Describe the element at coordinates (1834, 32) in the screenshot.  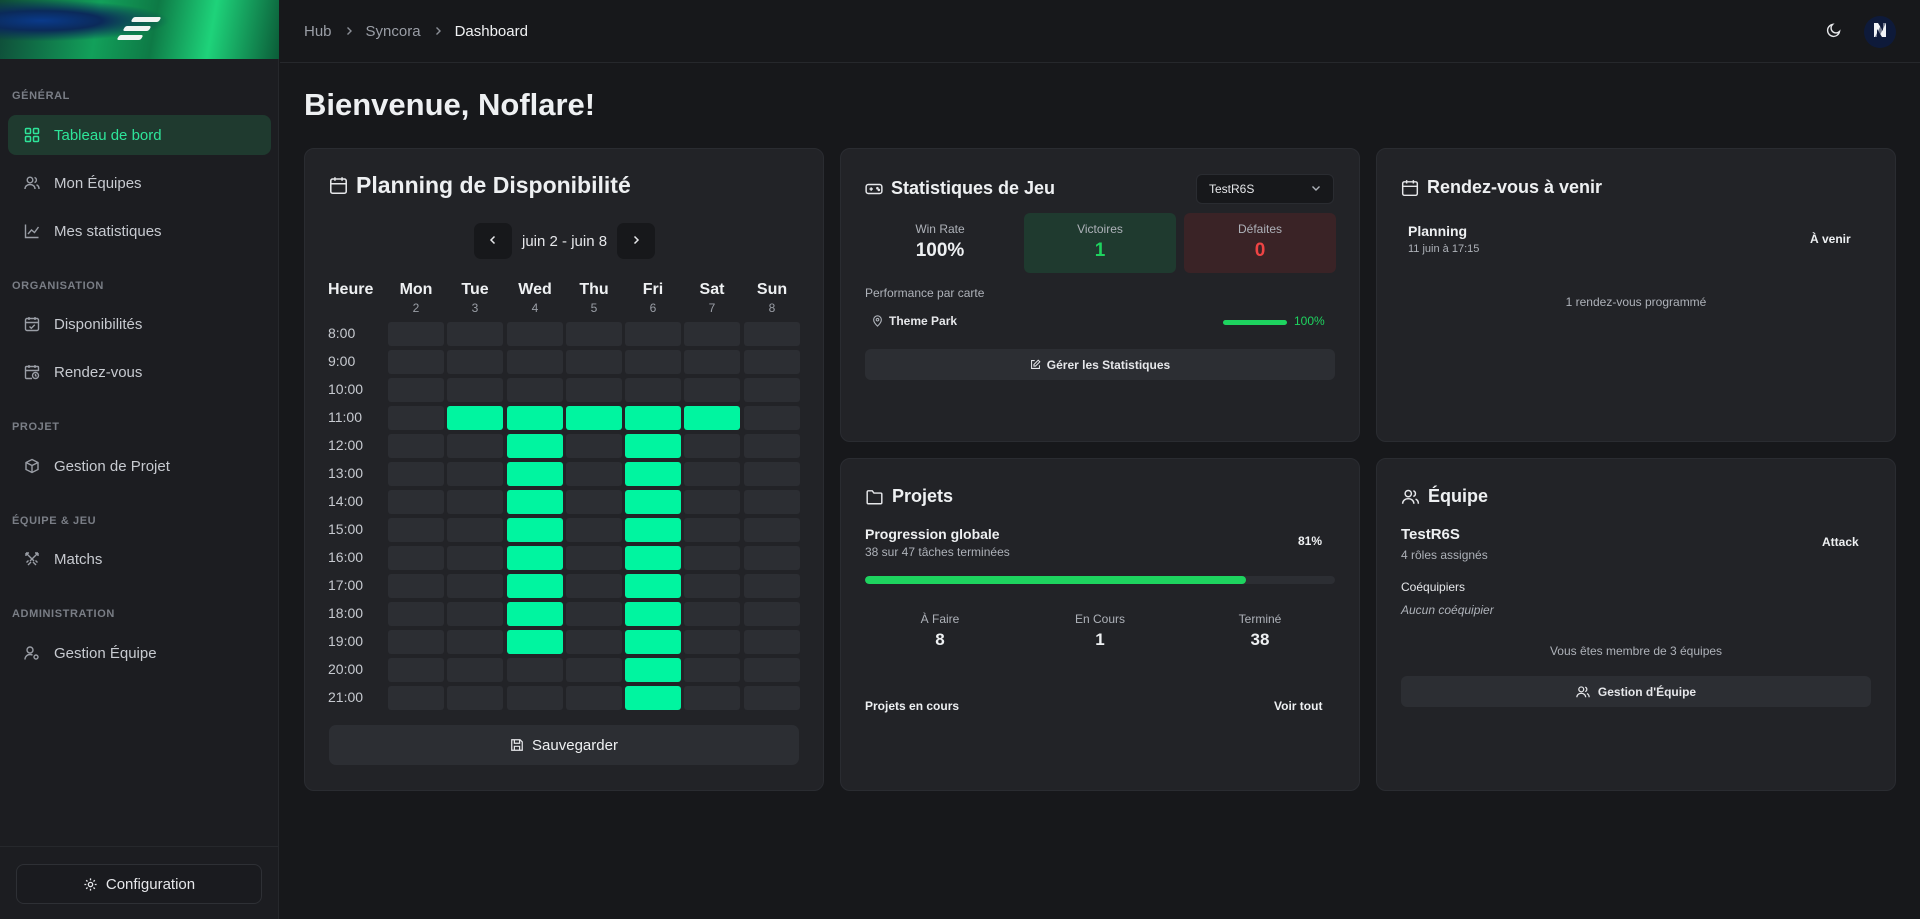
I see `theme-toggle-button` at that location.